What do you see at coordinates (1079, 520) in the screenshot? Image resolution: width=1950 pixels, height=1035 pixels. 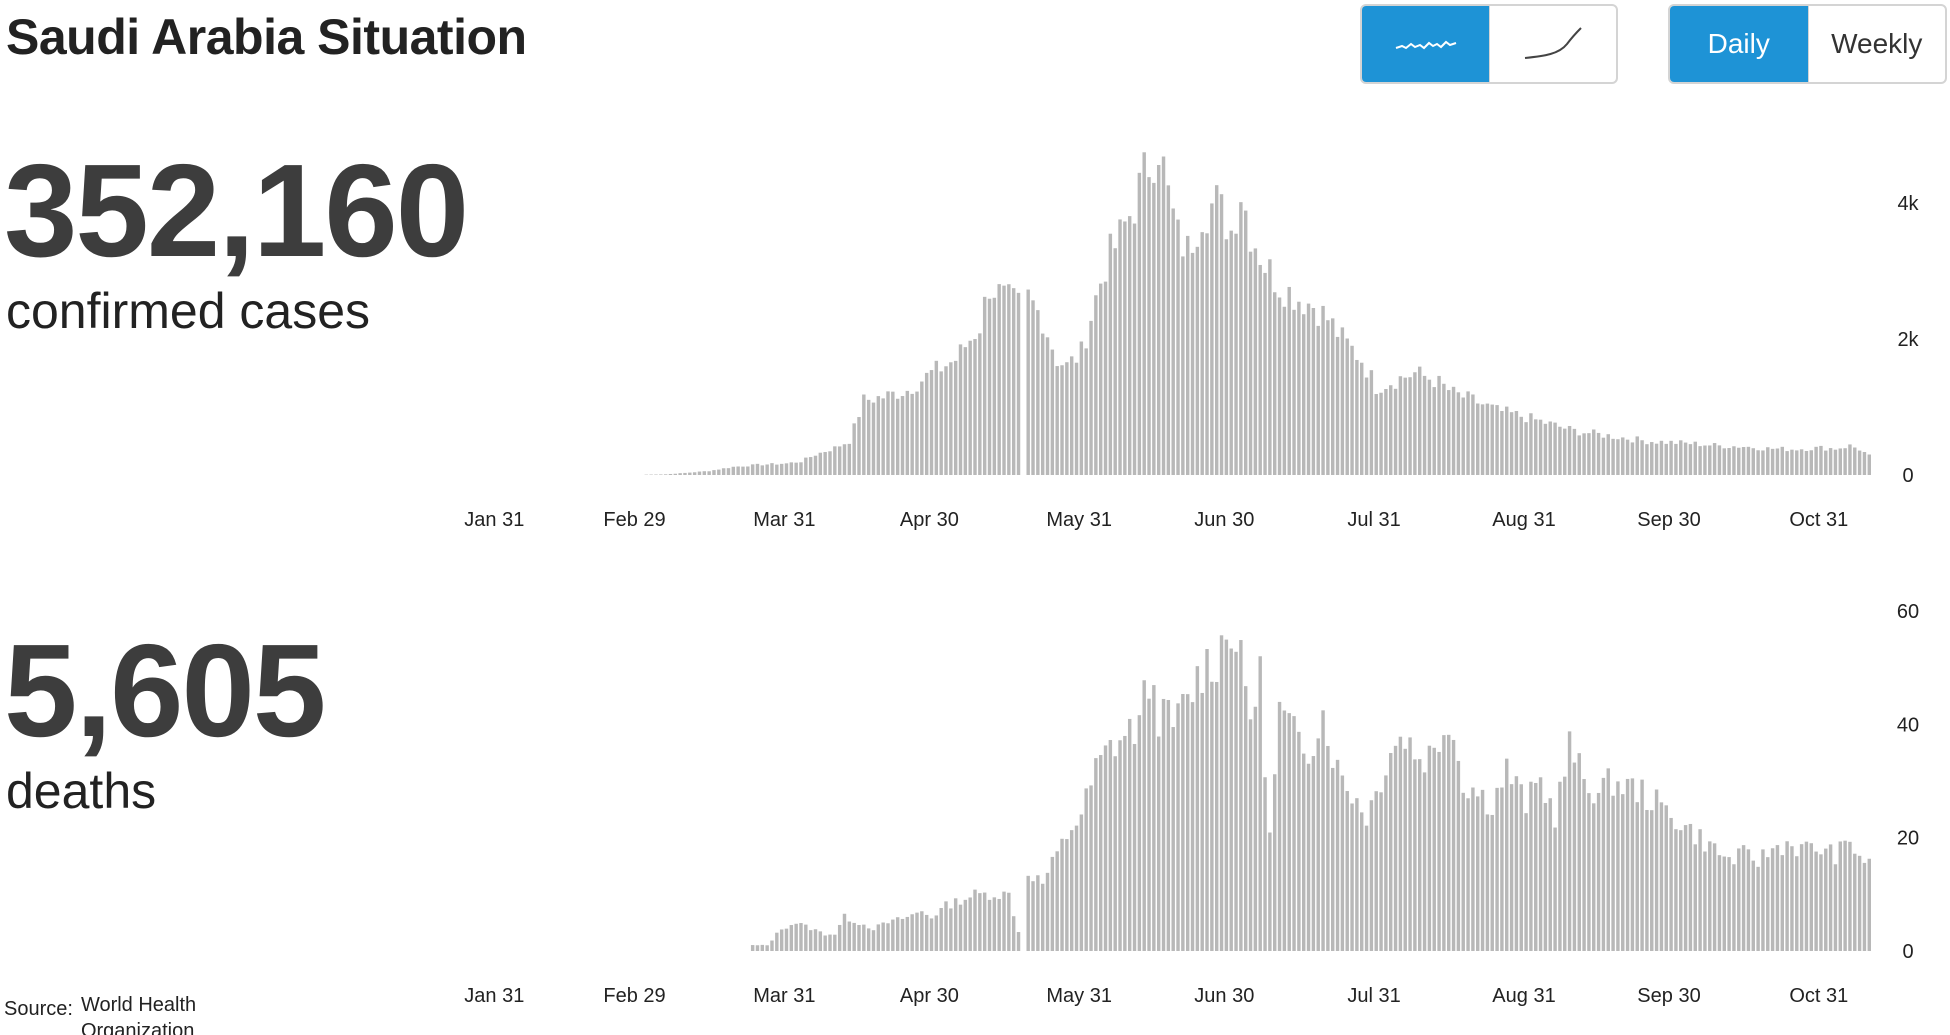 I see `cases-x-tick-label: May 31` at bounding box center [1079, 520].